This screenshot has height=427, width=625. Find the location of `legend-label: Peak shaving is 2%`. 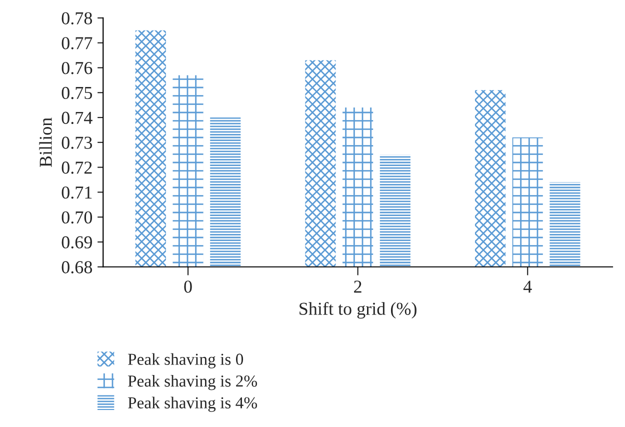

legend-label: Peak shaving is 2% is located at coordinates (193, 382).